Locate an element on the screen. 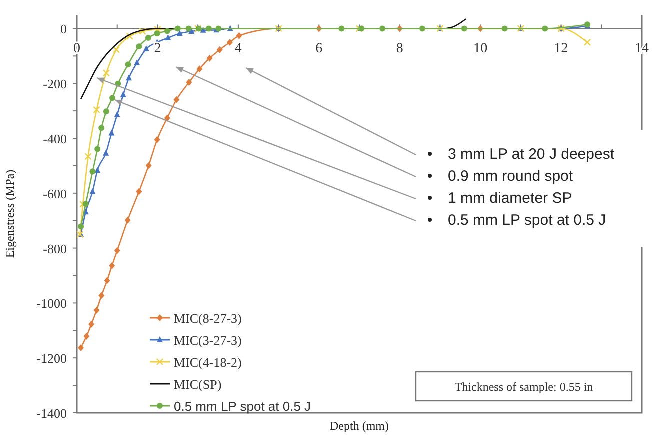  x-axis-title: Depth (mm) is located at coordinates (359, 426).